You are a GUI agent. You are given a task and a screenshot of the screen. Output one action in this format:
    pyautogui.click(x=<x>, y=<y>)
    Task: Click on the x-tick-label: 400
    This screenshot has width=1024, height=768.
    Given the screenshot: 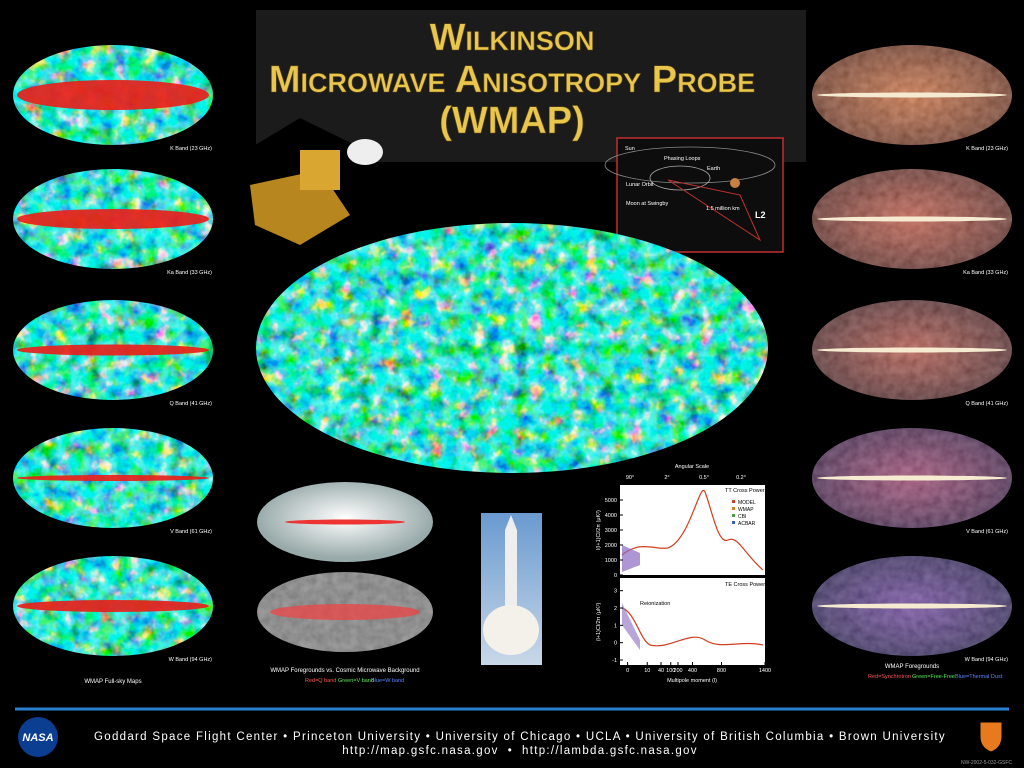 What is the action you would take?
    pyautogui.click(x=692, y=671)
    